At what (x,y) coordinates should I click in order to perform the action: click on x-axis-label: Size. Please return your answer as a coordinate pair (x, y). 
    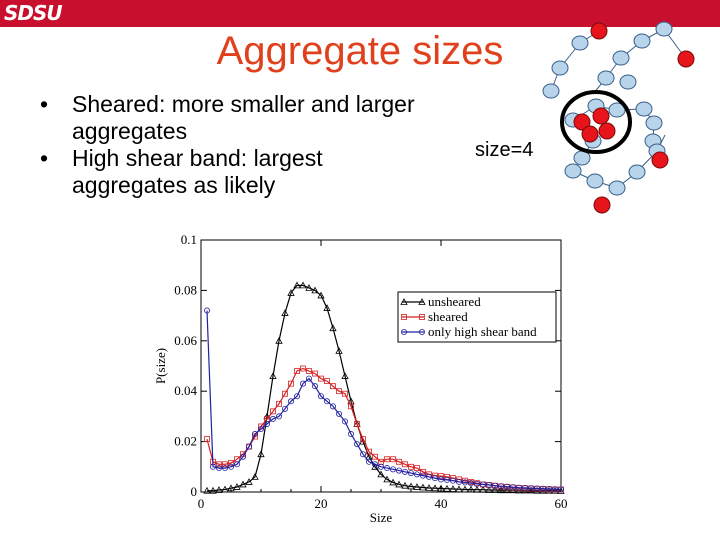
    Looking at the image, I should click on (381, 517).